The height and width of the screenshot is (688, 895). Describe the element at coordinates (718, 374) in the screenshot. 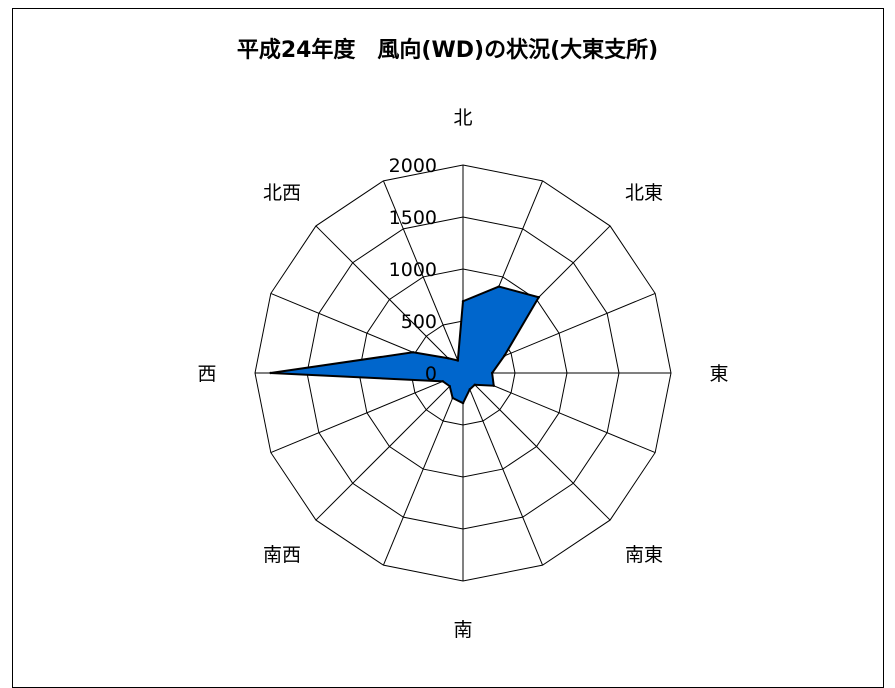

I see `direction-label: 東` at that location.